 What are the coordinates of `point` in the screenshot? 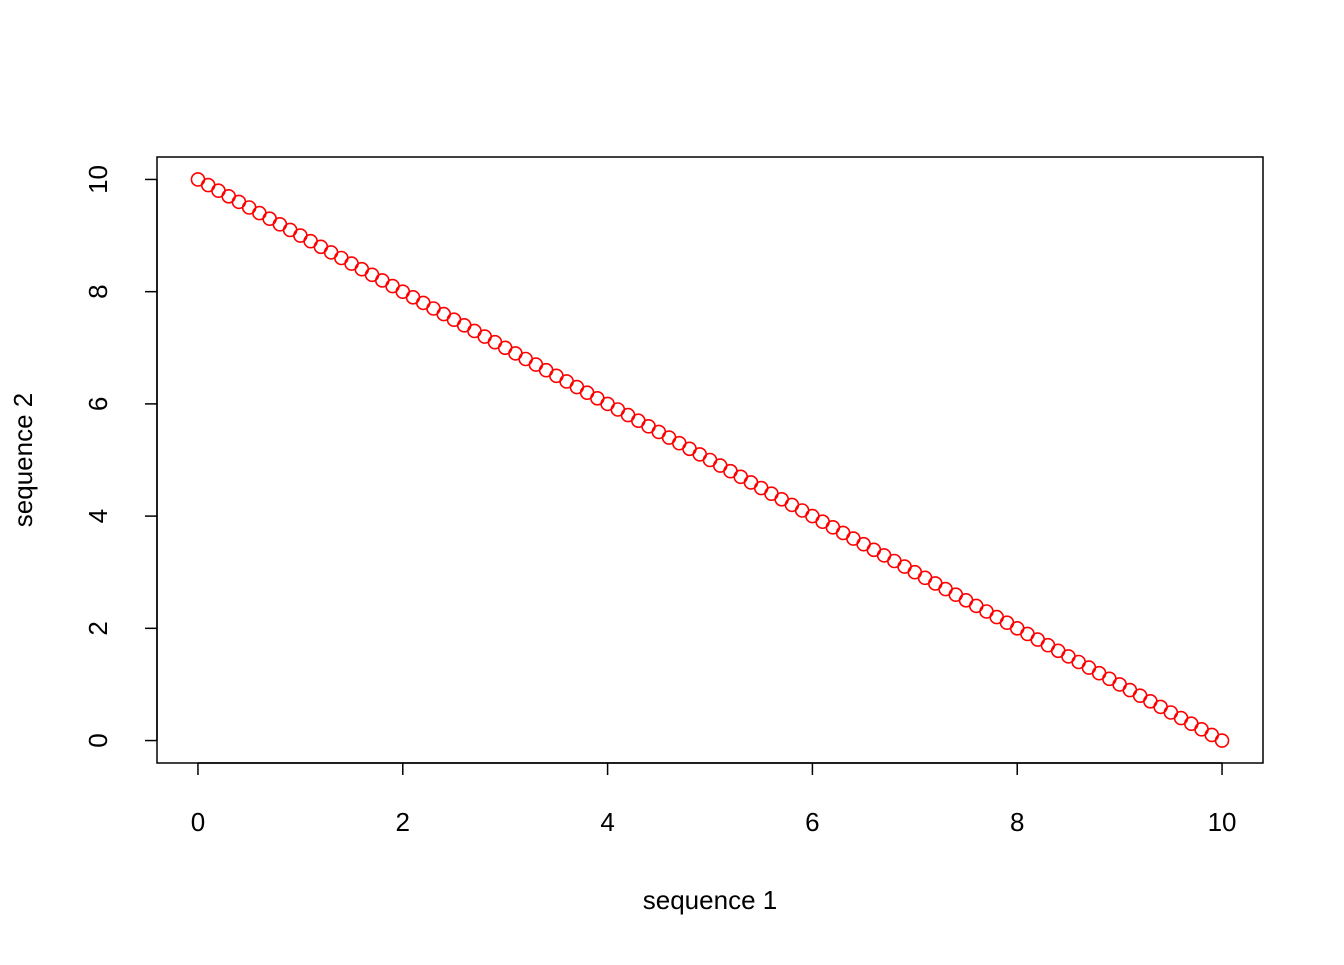 It's located at (1222, 740).